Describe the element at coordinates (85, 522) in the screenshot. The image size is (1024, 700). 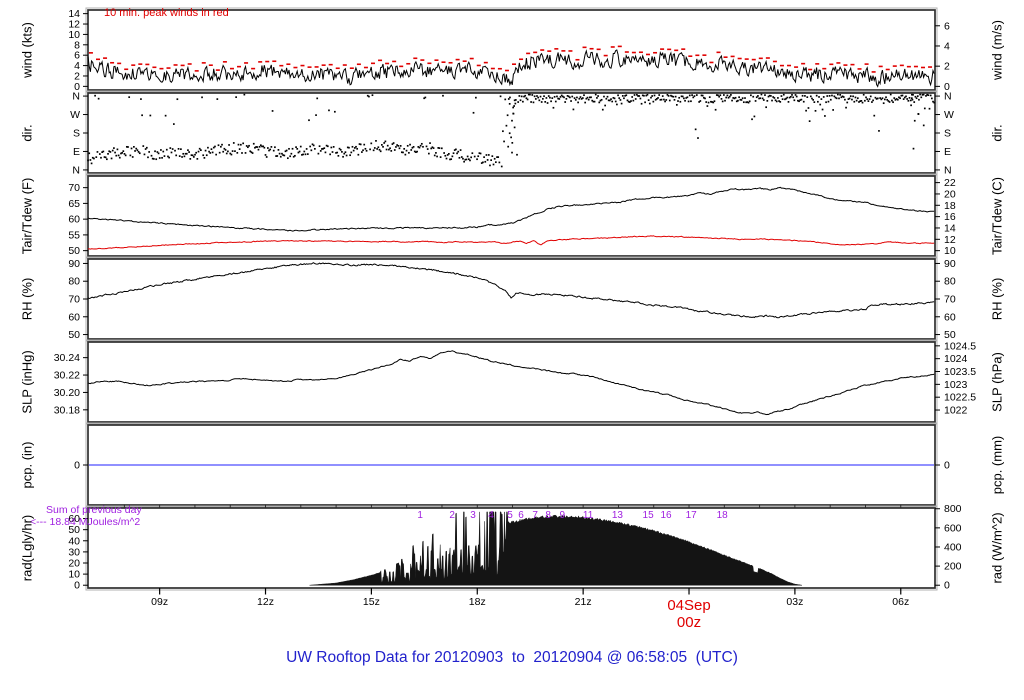
I see `rad-sum-annotation-line2: <--- 18.84 MJoules/m^2` at that location.